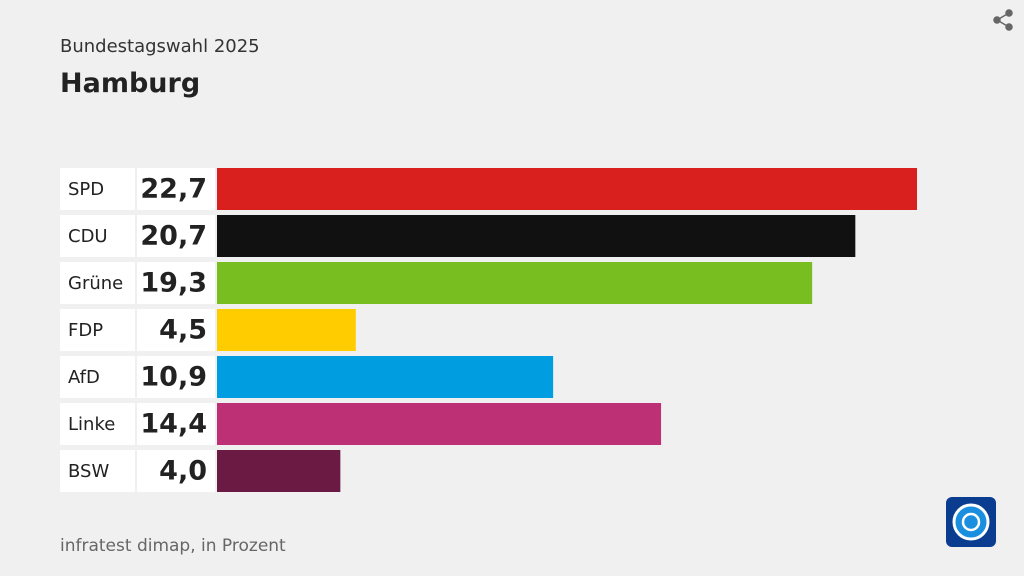  Describe the element at coordinates (183, 330) in the screenshot. I see `value-label: 4,5` at that location.